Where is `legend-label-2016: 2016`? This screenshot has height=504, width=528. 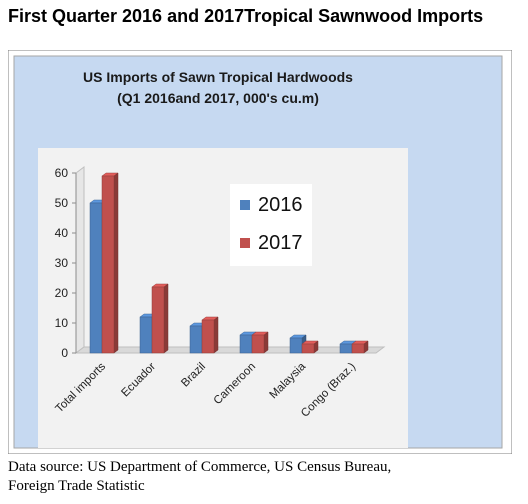 legend-label-2016: 2016 is located at coordinates (280, 205).